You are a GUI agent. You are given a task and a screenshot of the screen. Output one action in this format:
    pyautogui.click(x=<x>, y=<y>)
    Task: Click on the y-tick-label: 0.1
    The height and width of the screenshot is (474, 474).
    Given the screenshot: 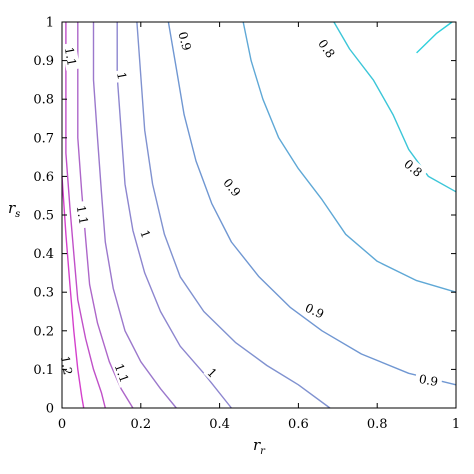 What is the action you would take?
    pyautogui.click(x=43, y=370)
    